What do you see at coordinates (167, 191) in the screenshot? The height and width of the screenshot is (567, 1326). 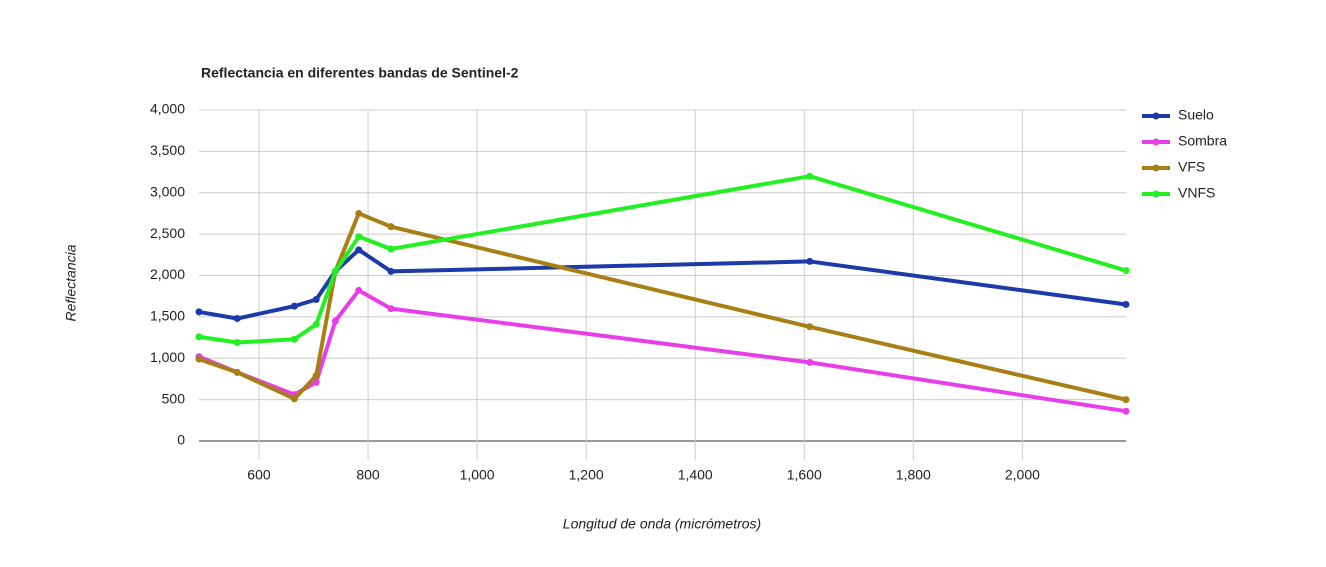 I see `y-tick-label: 3,000` at bounding box center [167, 191].